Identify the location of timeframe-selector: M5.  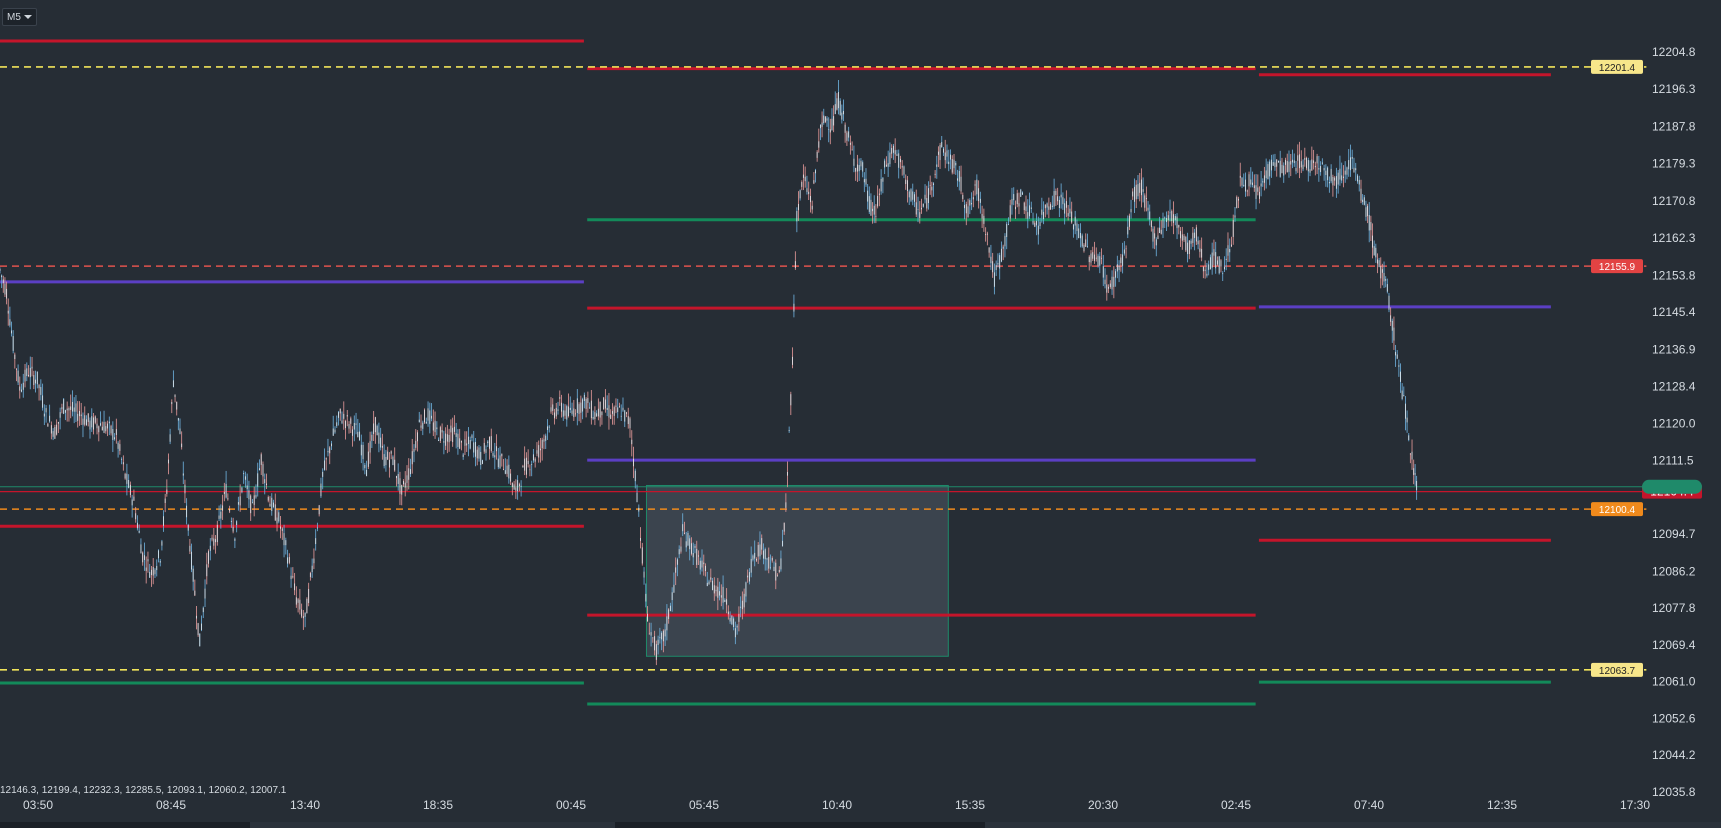
(19, 17).